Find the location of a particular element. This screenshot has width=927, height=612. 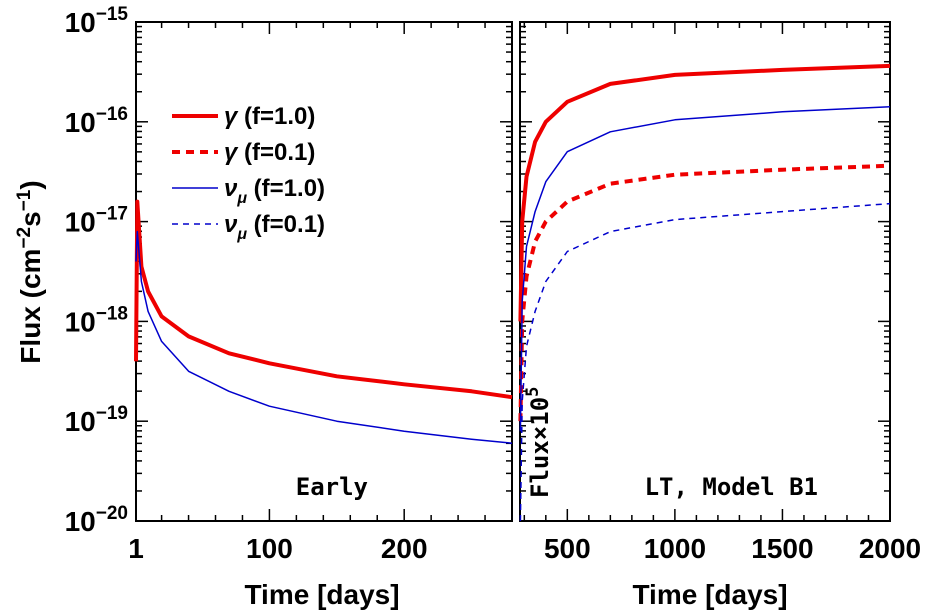

legend-label: γ (f=0.1) is located at coordinates (269, 152).